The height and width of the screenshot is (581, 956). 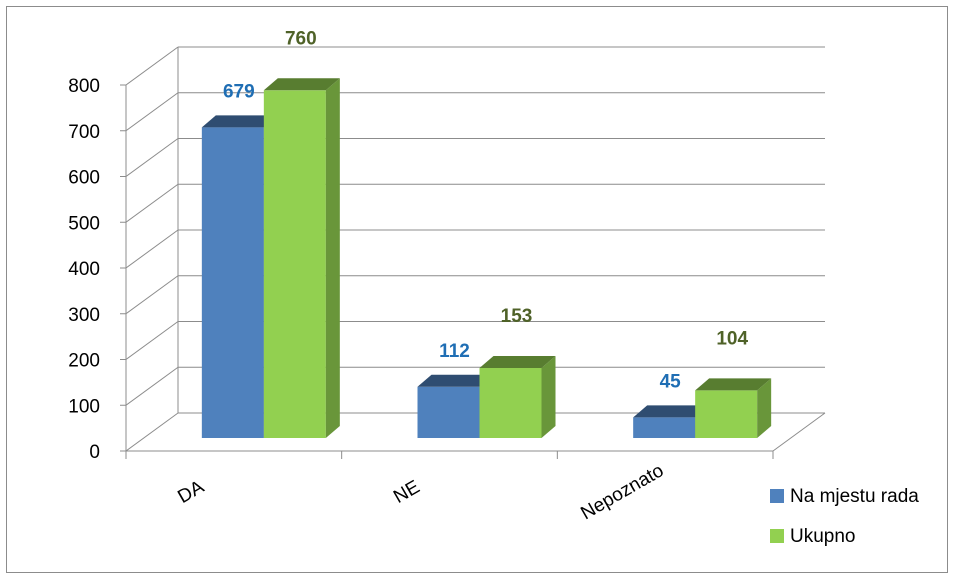 What do you see at coordinates (799, 432) in the screenshot?
I see `floor-edge` at bounding box center [799, 432].